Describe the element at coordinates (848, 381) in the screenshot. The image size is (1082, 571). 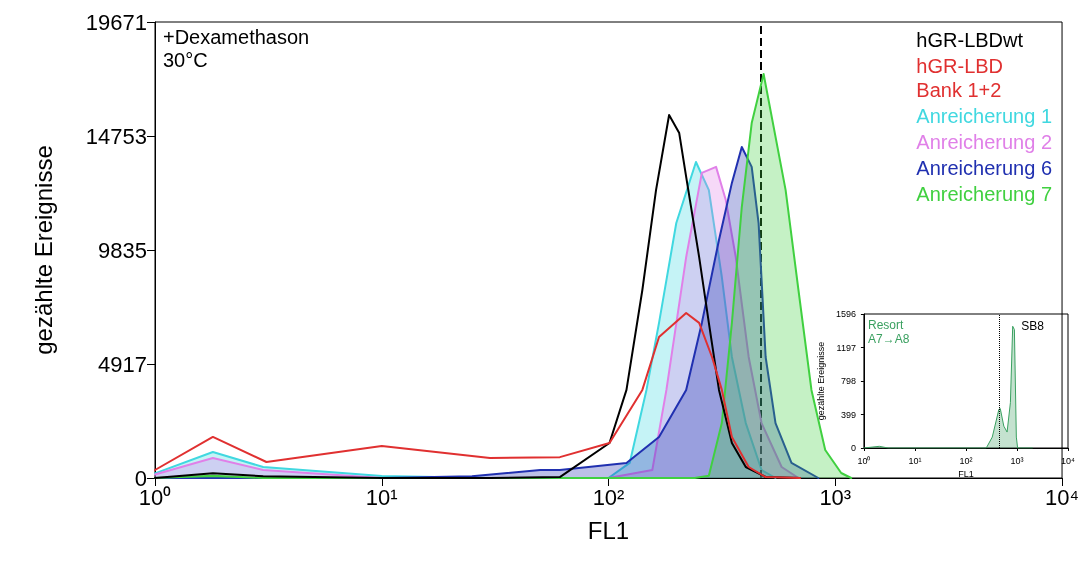
I see `y-tick-label: 798` at that location.